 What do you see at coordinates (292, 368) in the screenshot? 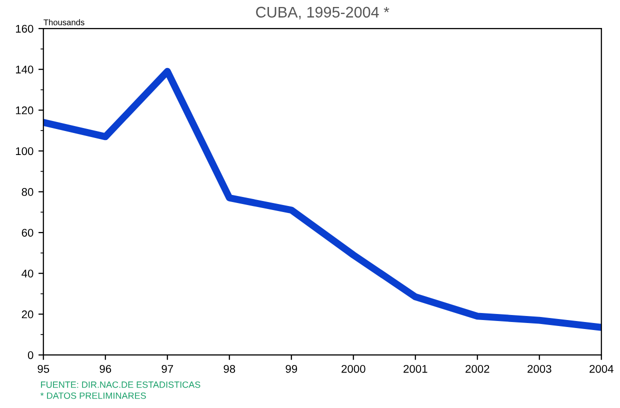
I see `x-tick-label: 99` at bounding box center [292, 368].